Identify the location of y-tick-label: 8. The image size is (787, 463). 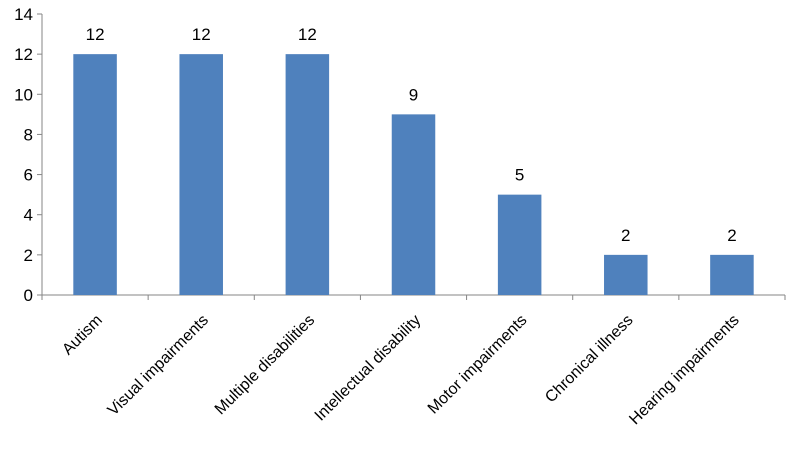
(28, 134).